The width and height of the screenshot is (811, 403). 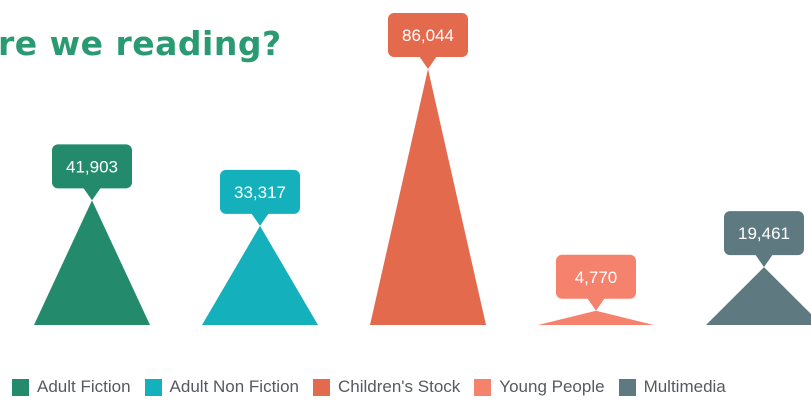 What do you see at coordinates (552, 386) in the screenshot?
I see `legend-label-young-people: Young People` at bounding box center [552, 386].